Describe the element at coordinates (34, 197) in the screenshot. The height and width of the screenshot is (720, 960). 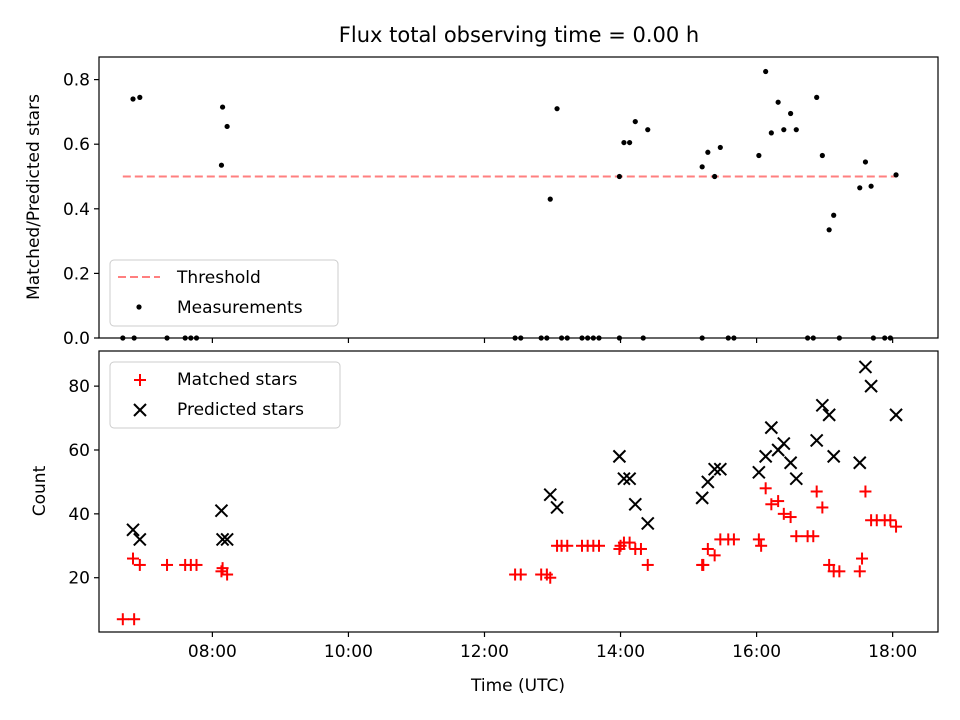
I see `ratio-y-axis-label: Matched/Predicted stars` at that location.